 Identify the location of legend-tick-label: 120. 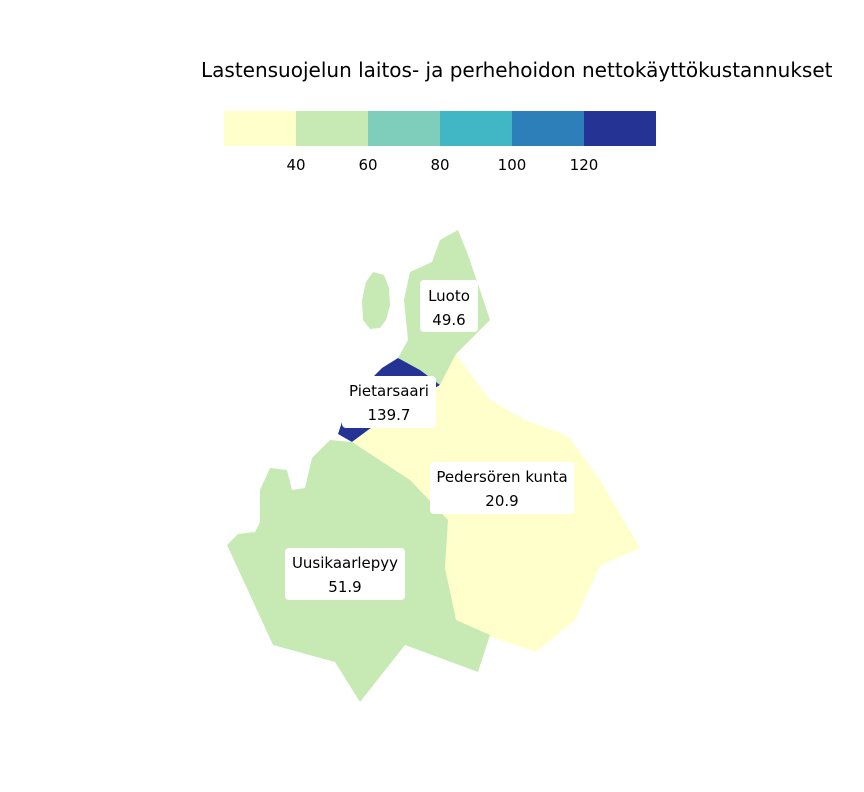
(584, 165).